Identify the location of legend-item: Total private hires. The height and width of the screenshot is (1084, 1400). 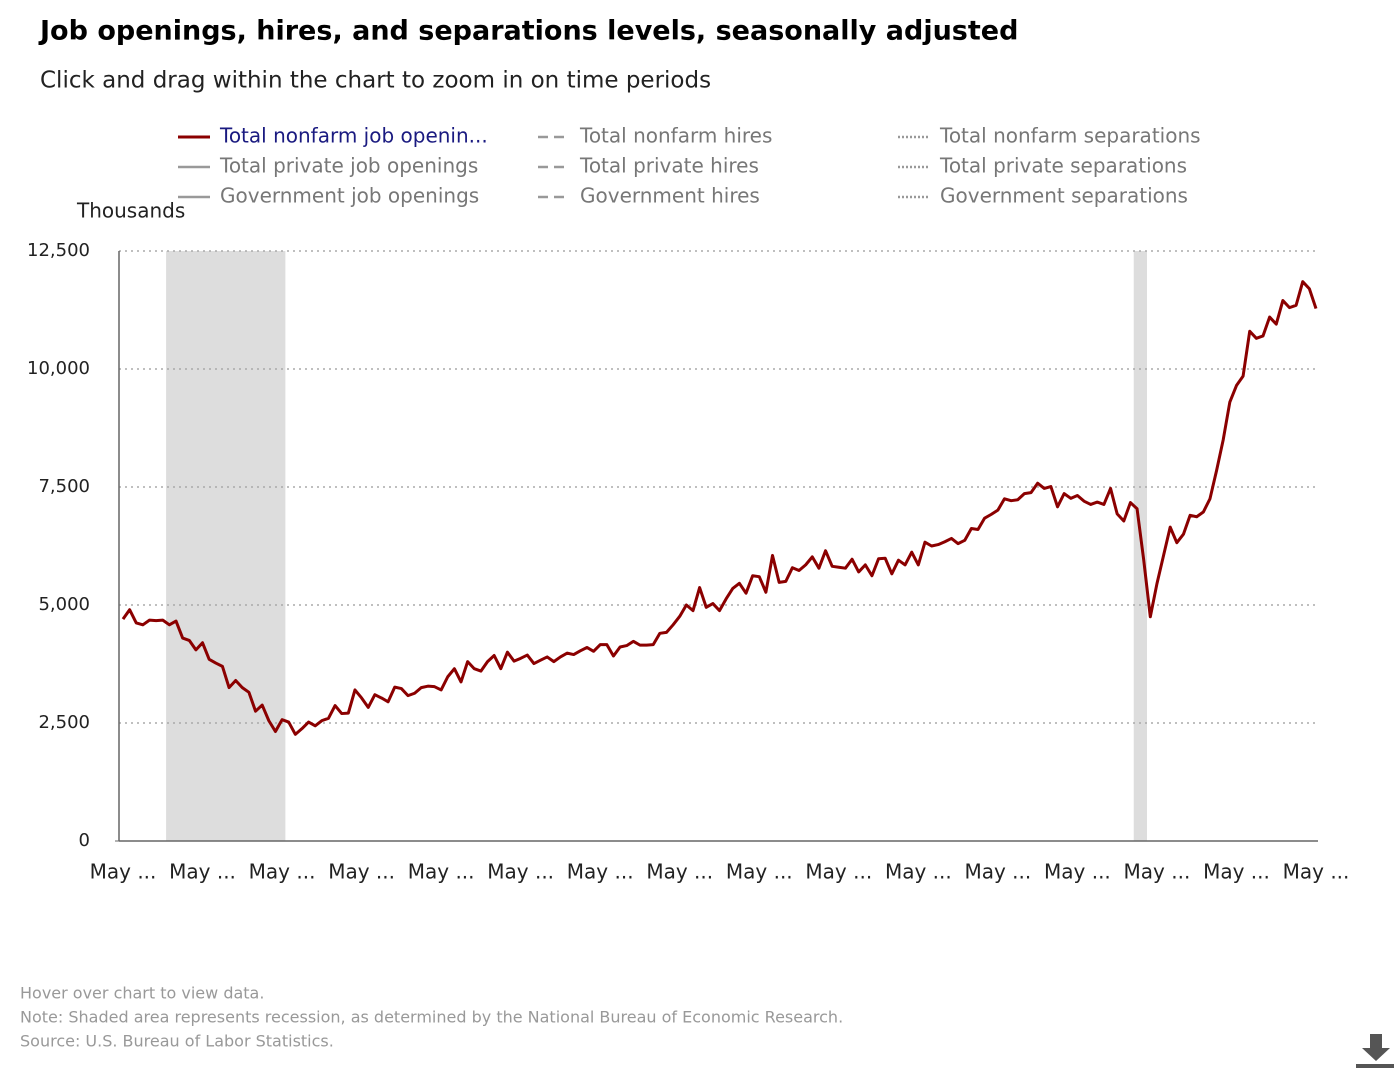
(648, 166).